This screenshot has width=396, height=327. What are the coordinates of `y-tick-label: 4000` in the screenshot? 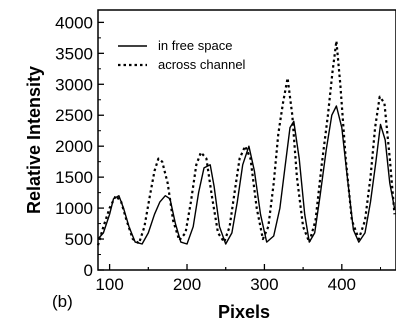 It's located at (74, 22).